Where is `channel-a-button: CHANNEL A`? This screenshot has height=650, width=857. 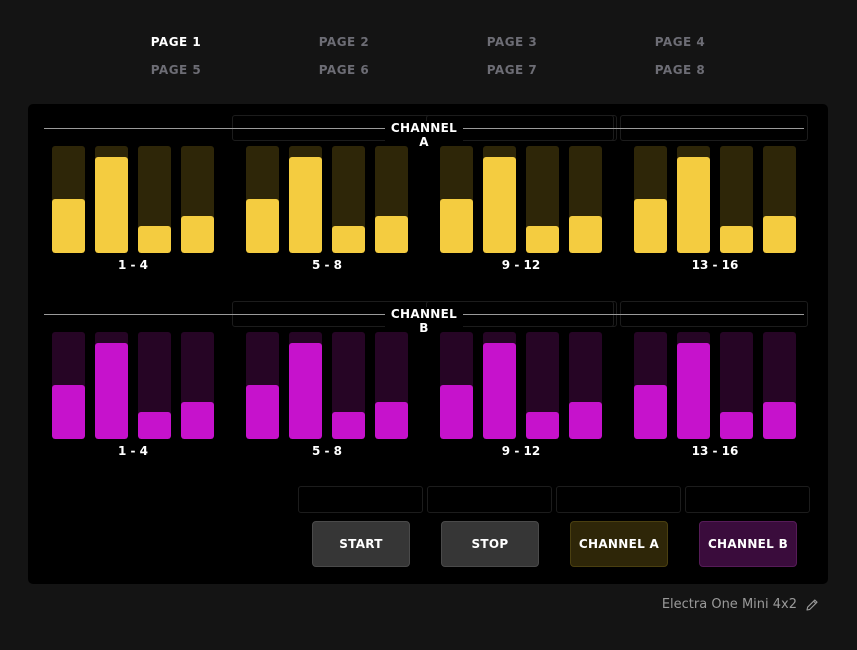
channel-a-button: CHANNEL A is located at coordinates (619, 544).